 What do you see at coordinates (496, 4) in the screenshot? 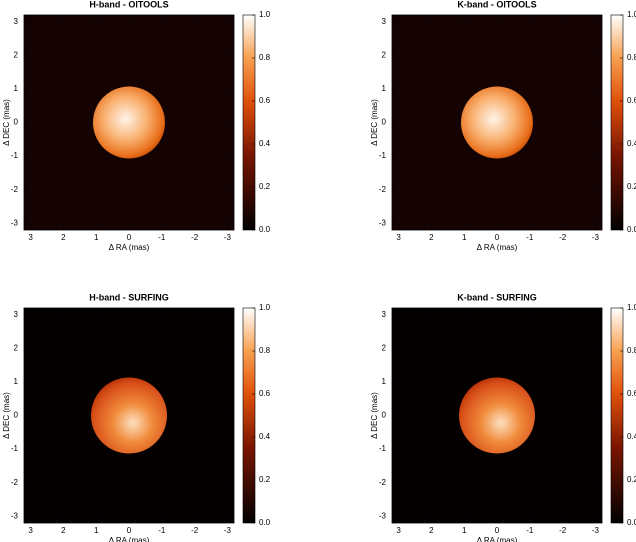
I see `chart-title: K-band - OITOOLS` at bounding box center [496, 4].